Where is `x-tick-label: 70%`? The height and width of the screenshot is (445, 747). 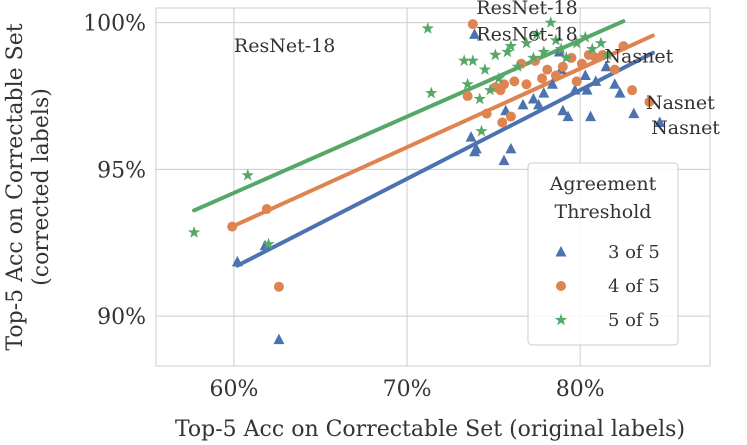 x-tick-label: 70% is located at coordinates (407, 389).